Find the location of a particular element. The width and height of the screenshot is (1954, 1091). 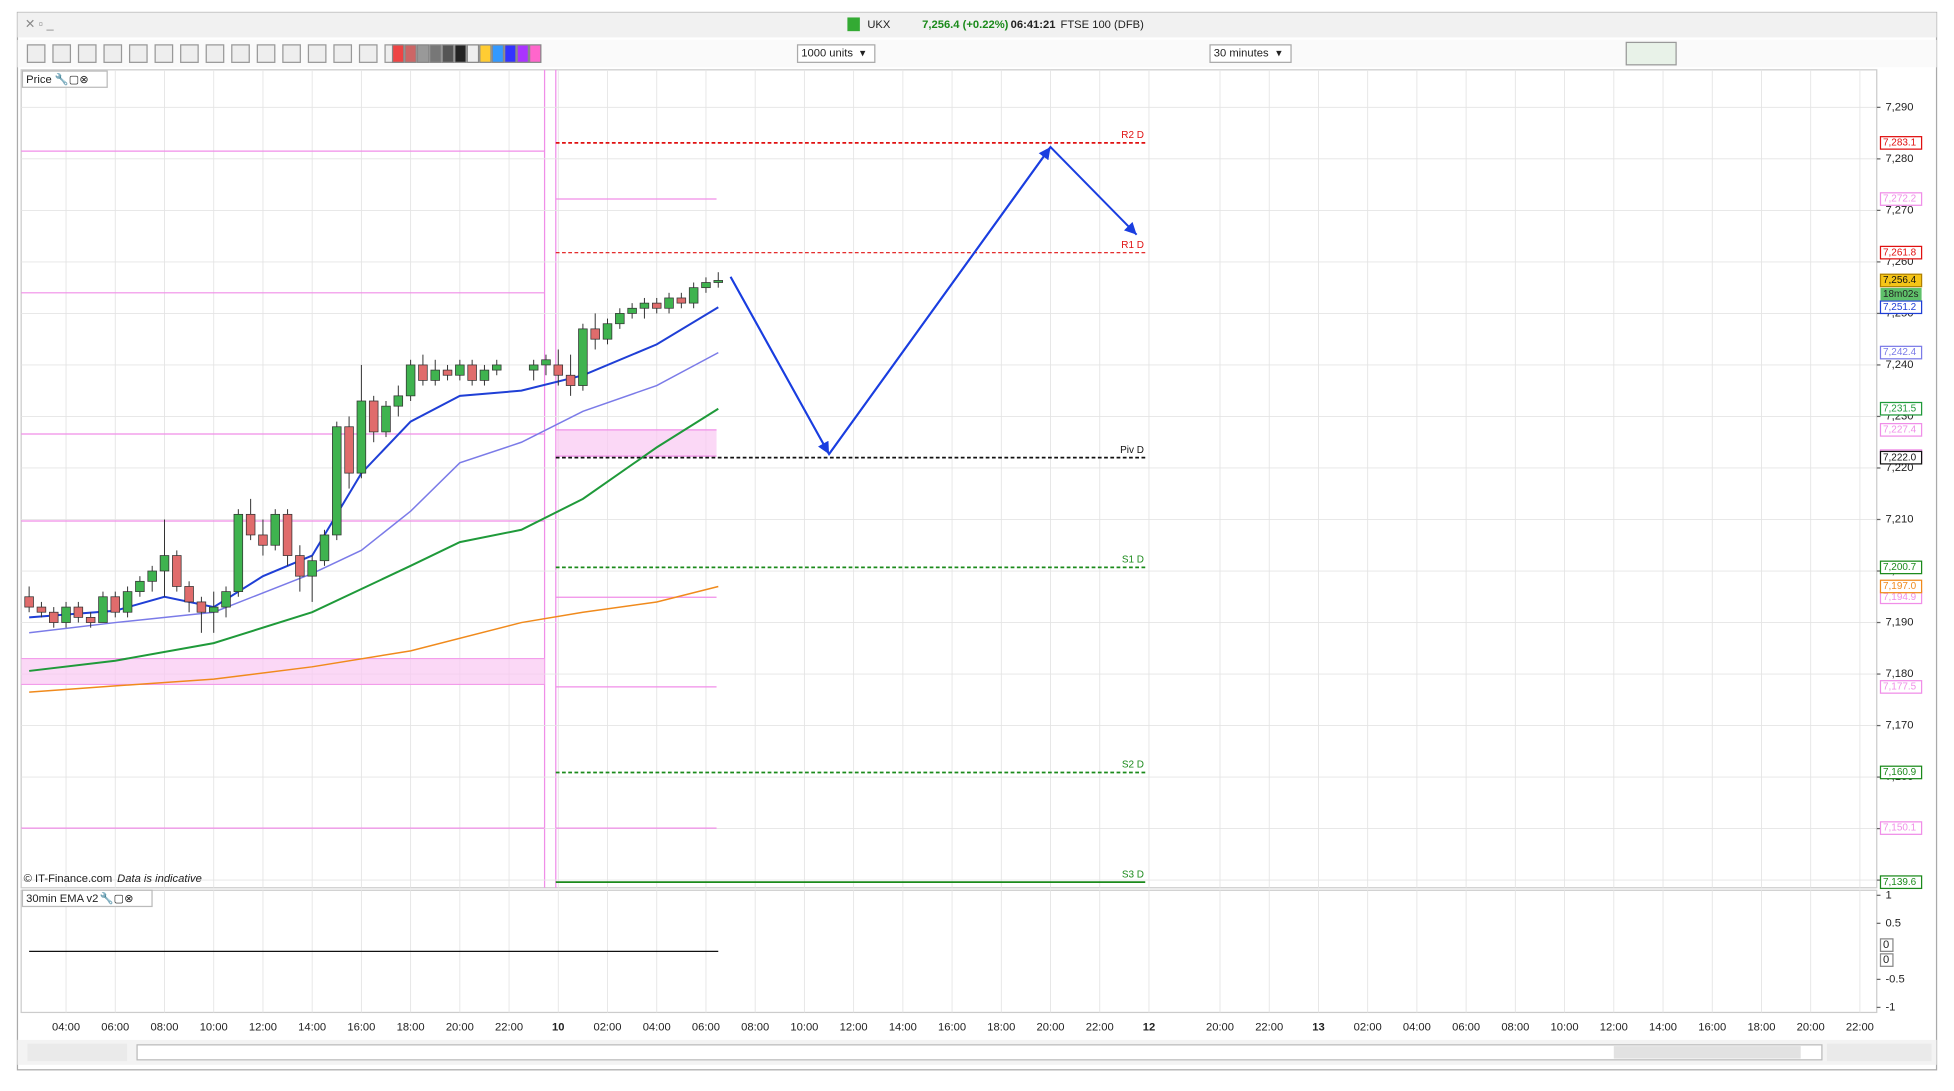

price-badge-label: 7,283.1 is located at coordinates (1900, 143).